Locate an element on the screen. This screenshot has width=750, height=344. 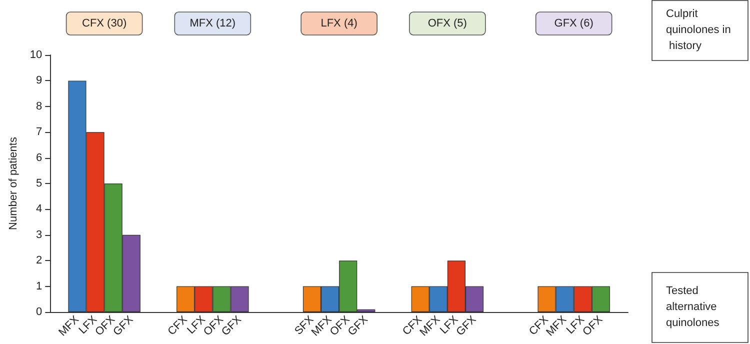
text: GFX (6) is located at coordinates (574, 24).